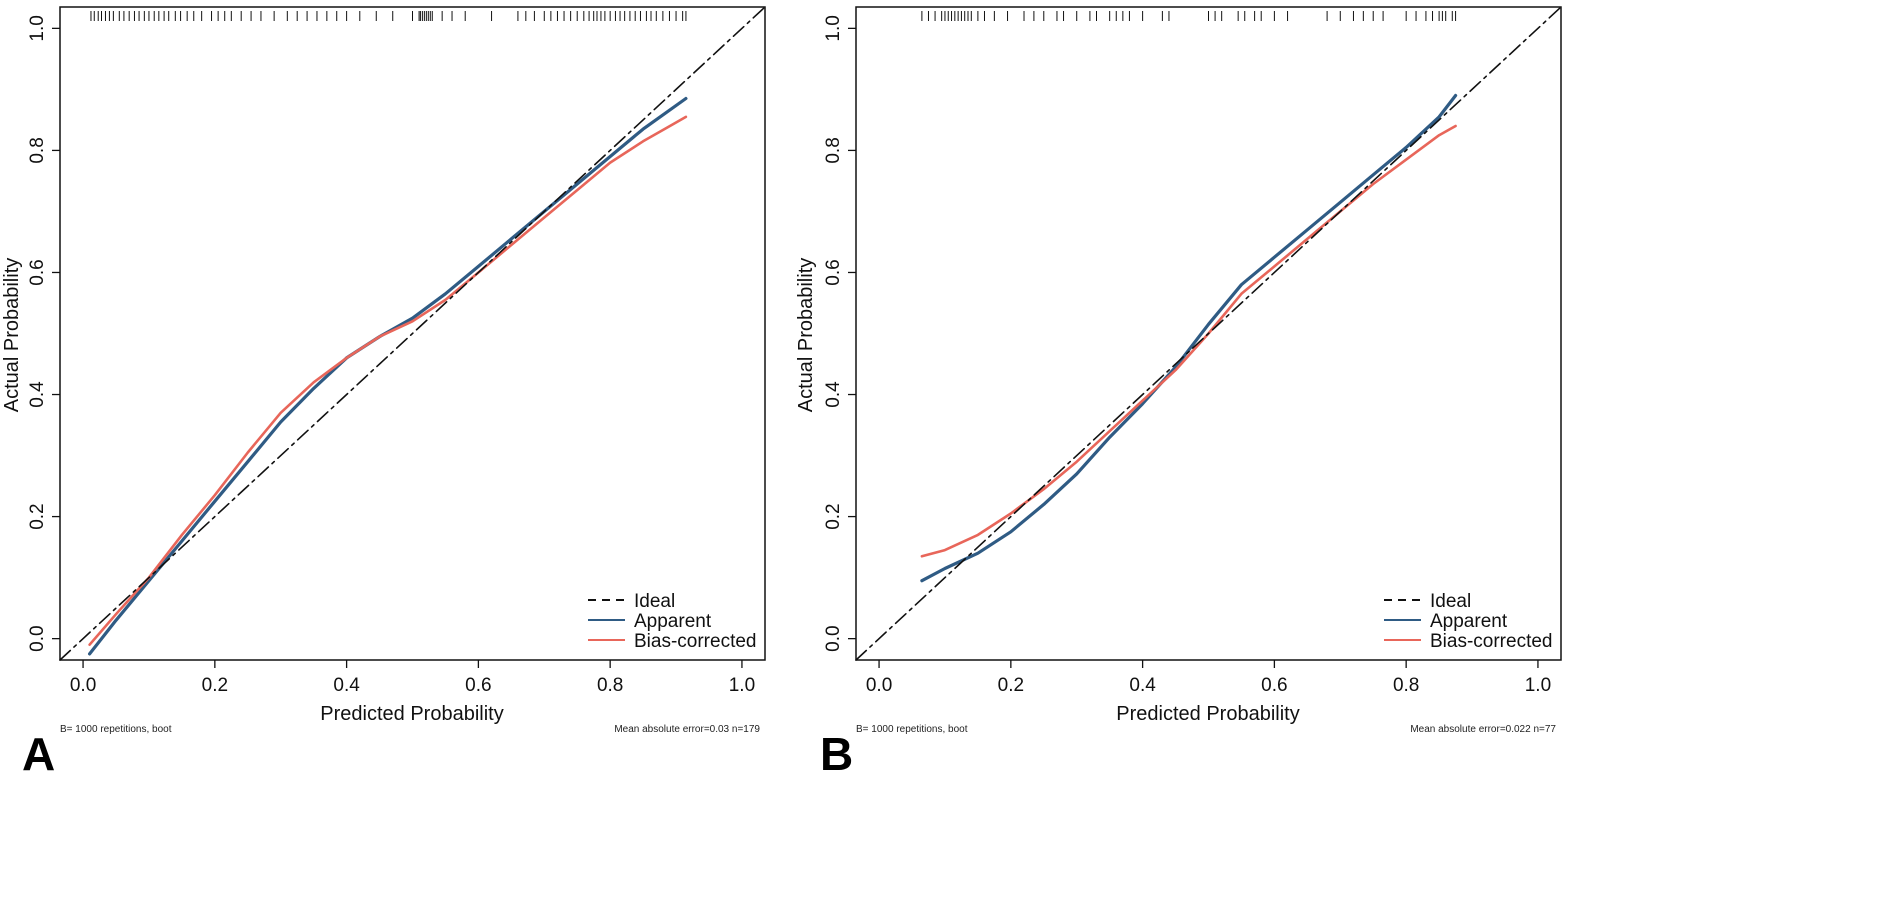 This screenshot has width=1877, height=921. What do you see at coordinates (833, 516) in the screenshot?
I see `y-tick-label-b-1: 0.2` at bounding box center [833, 516].